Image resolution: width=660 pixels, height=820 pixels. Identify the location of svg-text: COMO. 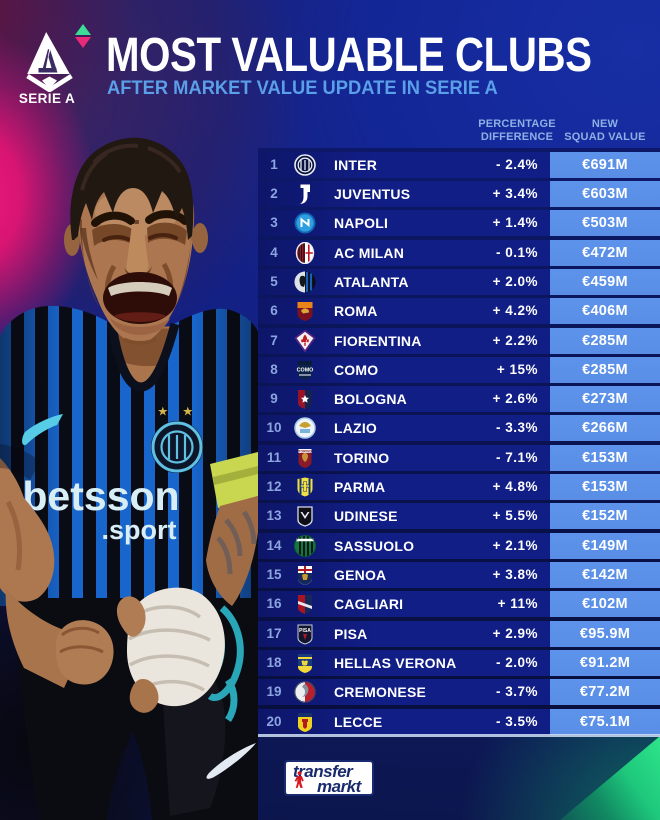
(305, 370).